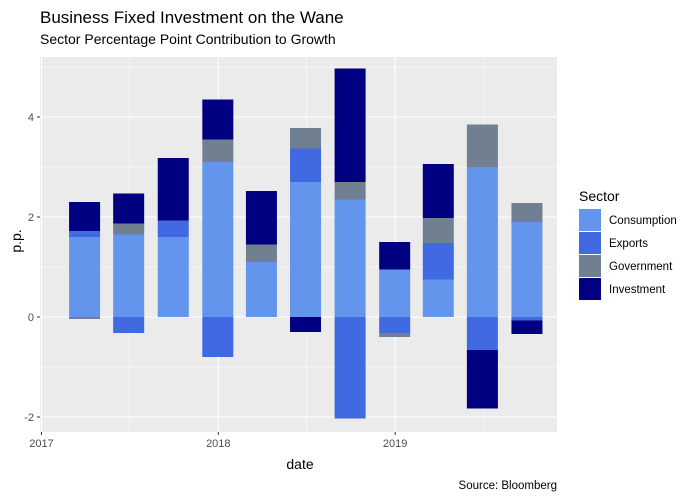 The width and height of the screenshot is (700, 500). I want to click on x-axis: 2017 2018 2019, so click(218, 441).